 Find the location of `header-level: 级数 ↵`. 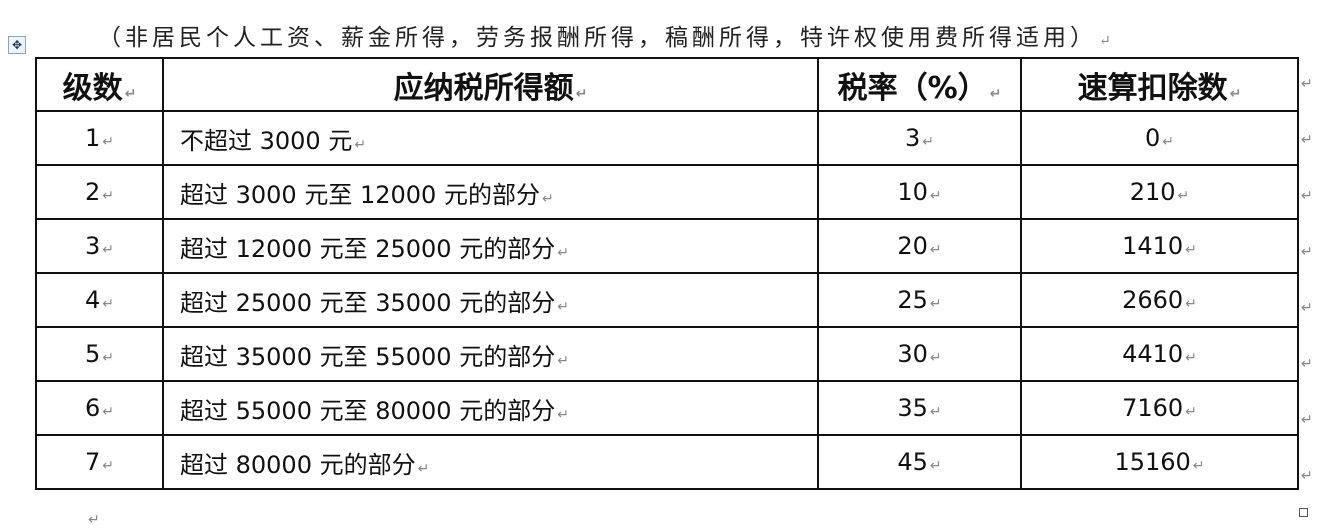

header-level: 级数 ↵ is located at coordinates (99, 84).